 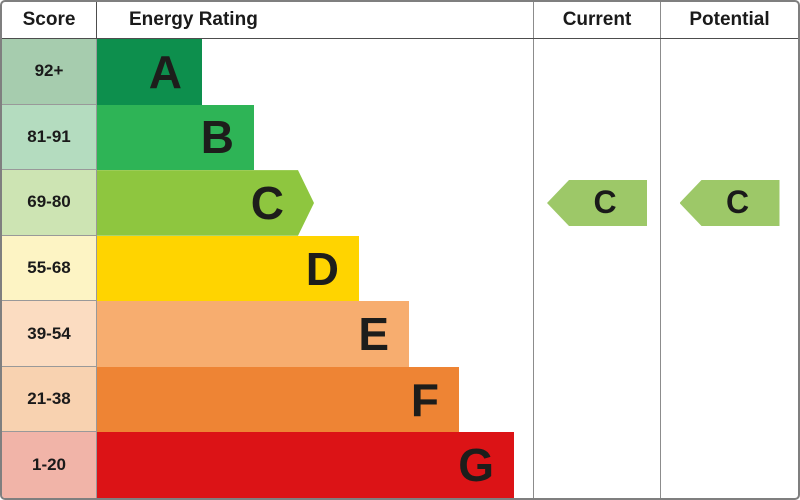 What do you see at coordinates (729, 399) in the screenshot?
I see `potential-cell-f` at bounding box center [729, 399].